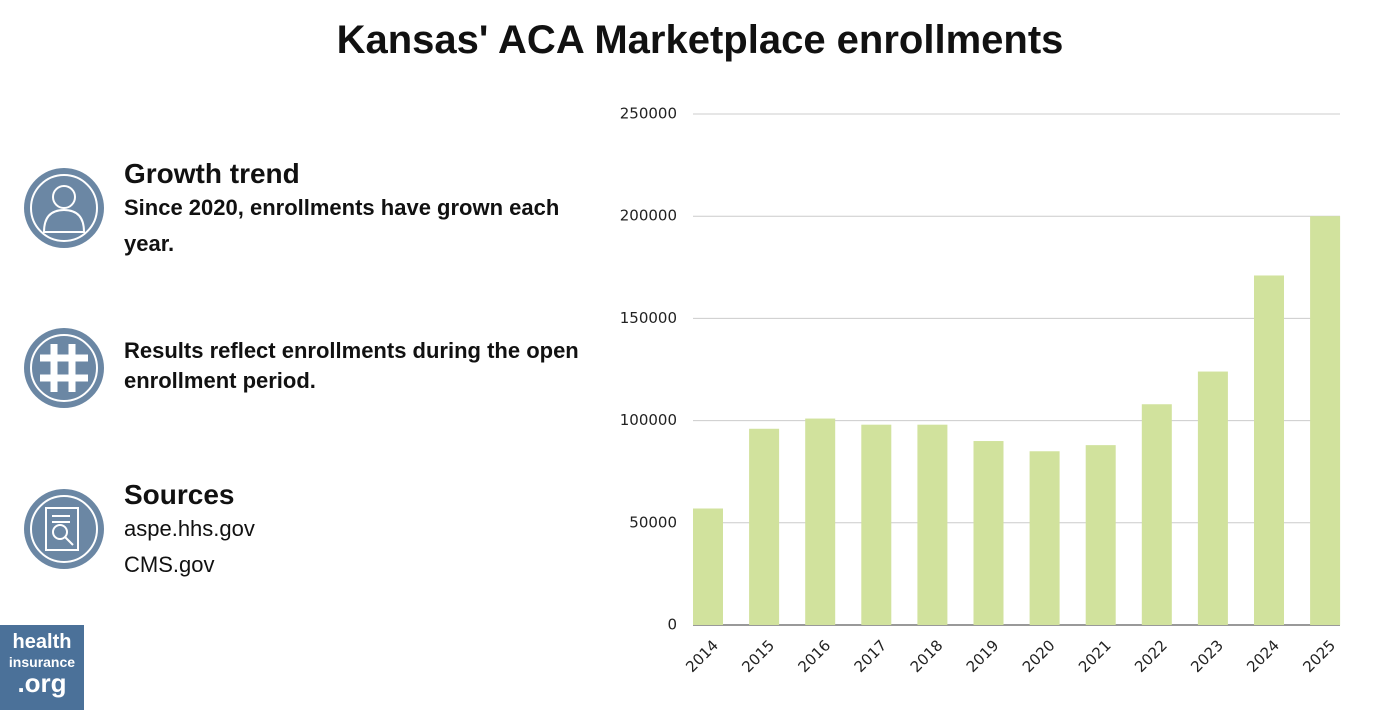  Describe the element at coordinates (189, 528) in the screenshot. I see `source: aspe.hhs.gov` at that location.